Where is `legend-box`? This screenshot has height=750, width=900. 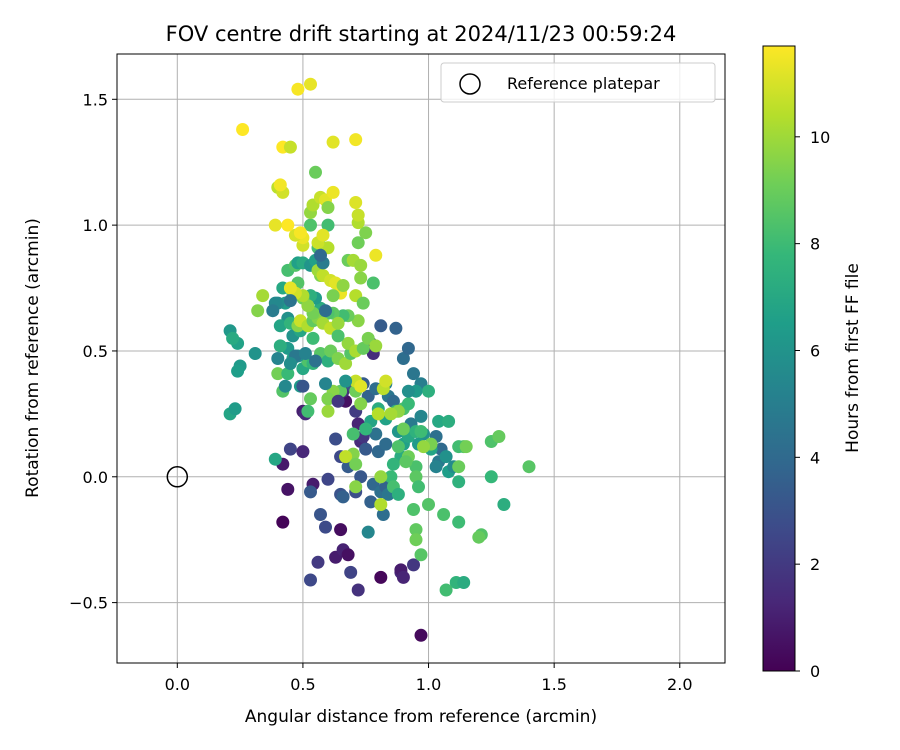
legend-box is located at coordinates (578, 82).